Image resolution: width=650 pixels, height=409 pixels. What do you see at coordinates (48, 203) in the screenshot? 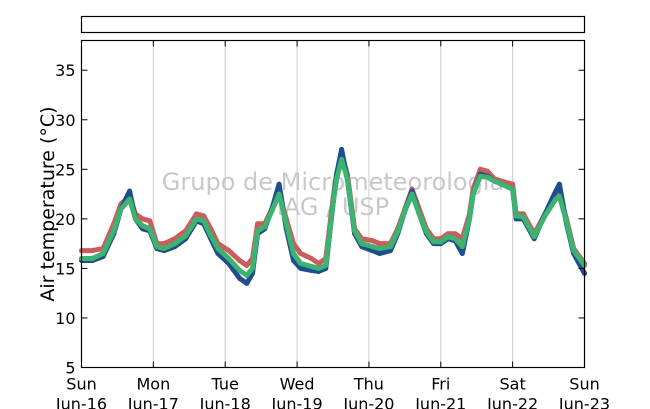
I see `y-axis-label: Air temperature (°C)` at bounding box center [48, 203].